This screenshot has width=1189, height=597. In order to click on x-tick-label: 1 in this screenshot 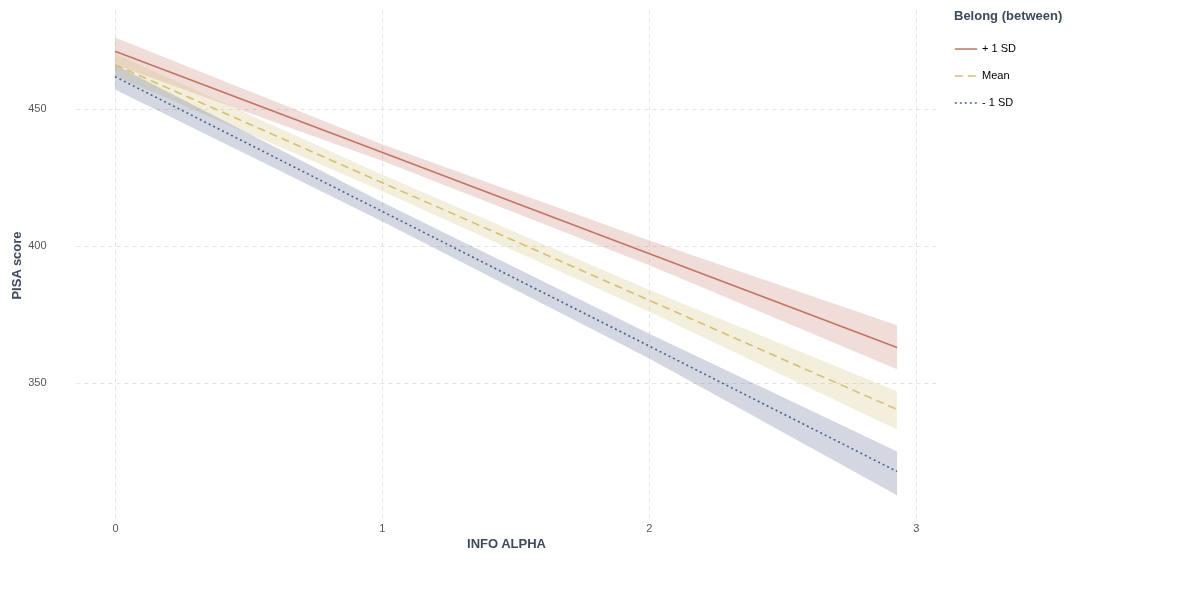, I will do `click(382, 527)`.